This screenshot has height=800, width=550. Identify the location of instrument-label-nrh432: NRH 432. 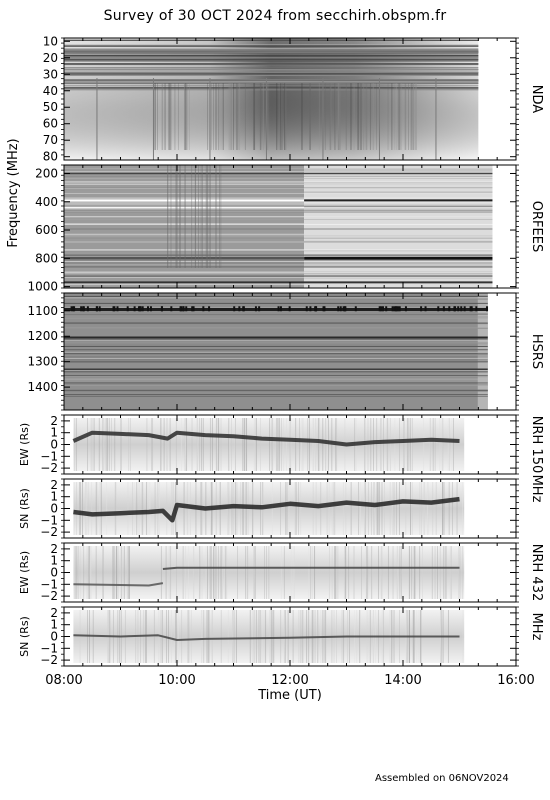
(536, 572).